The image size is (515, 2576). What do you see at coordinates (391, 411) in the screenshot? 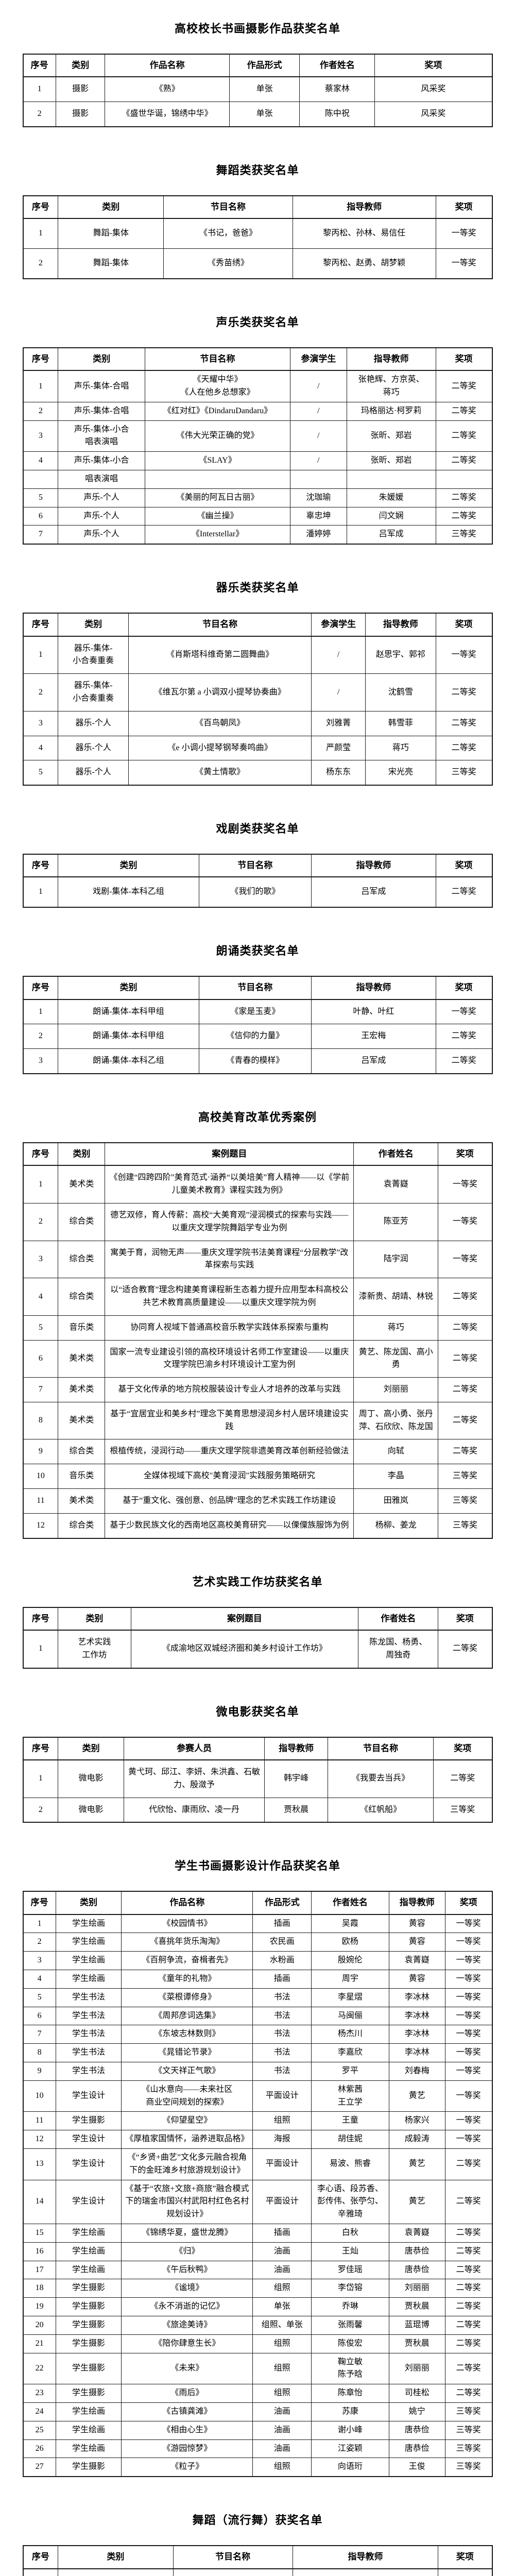
I see `table-cell: 玛格丽达·柯罗莉` at bounding box center [391, 411].